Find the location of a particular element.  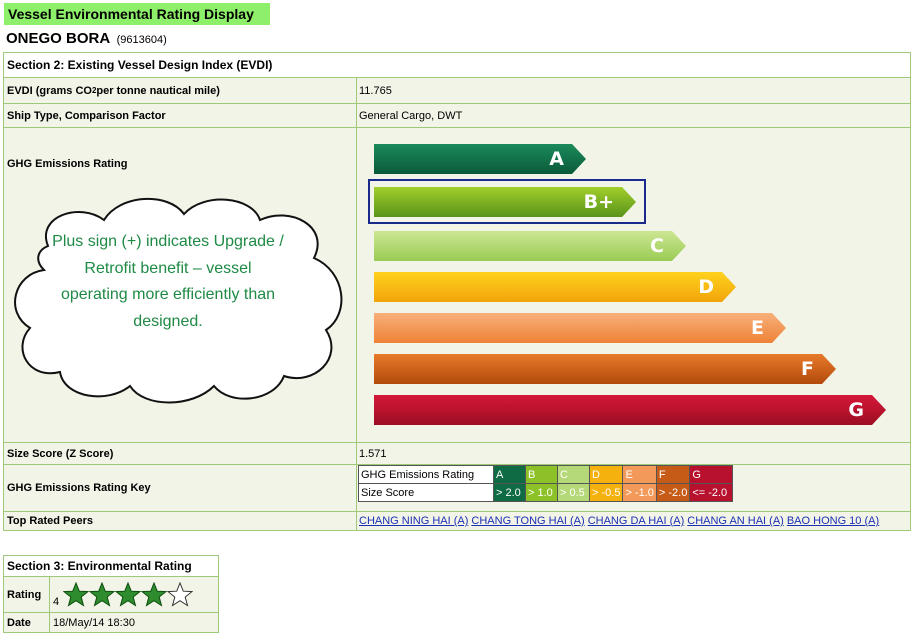

vessel-name: ONEGO BORA is located at coordinates (58, 38).